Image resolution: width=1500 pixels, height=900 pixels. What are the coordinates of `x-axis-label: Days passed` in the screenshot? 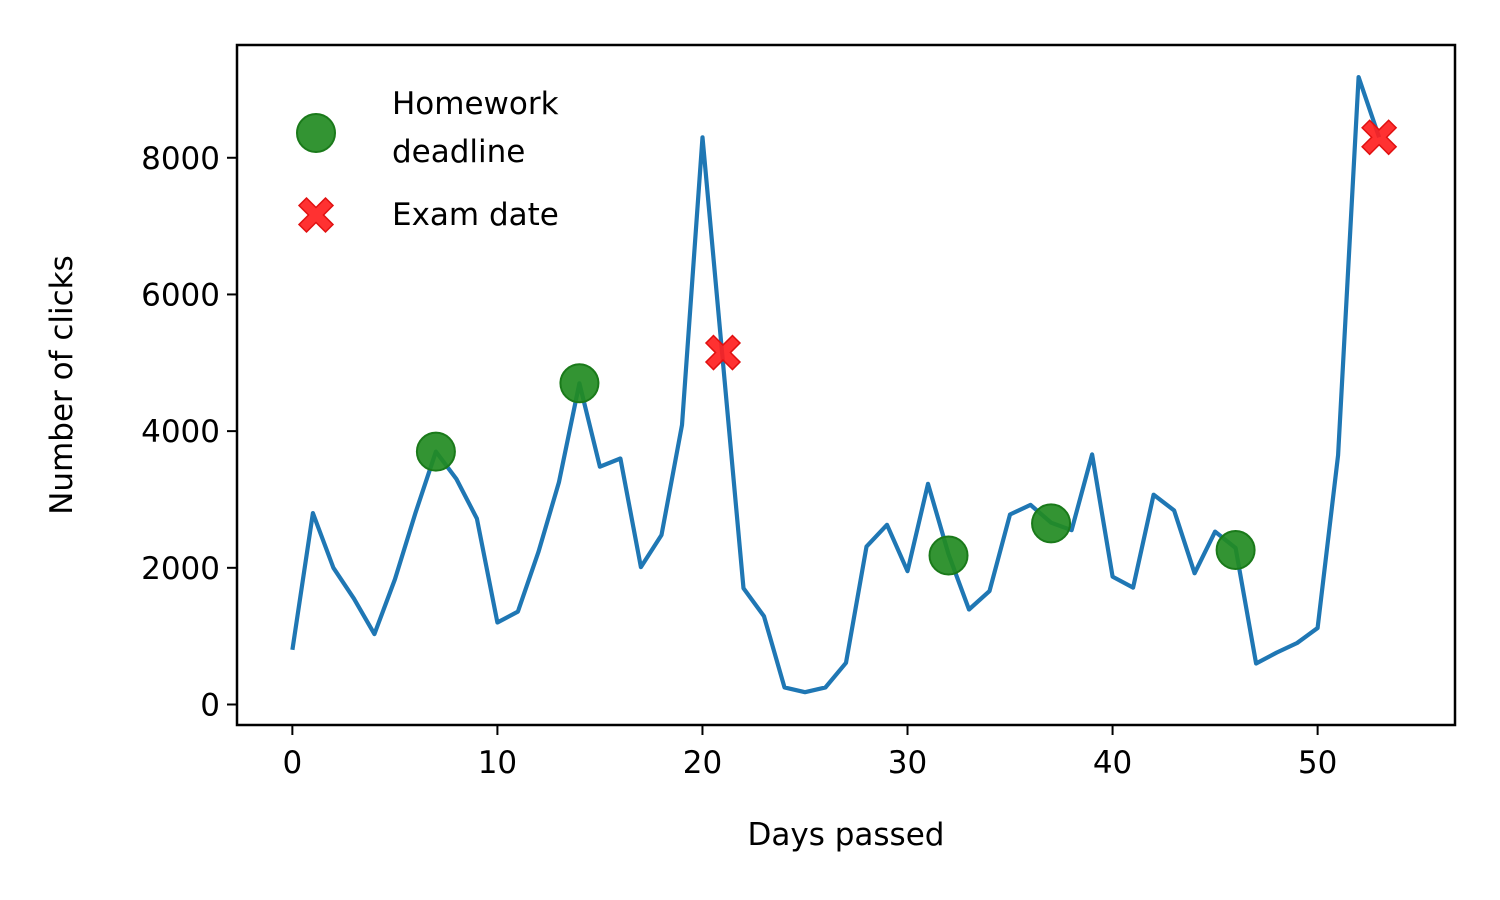 It's located at (846, 835).